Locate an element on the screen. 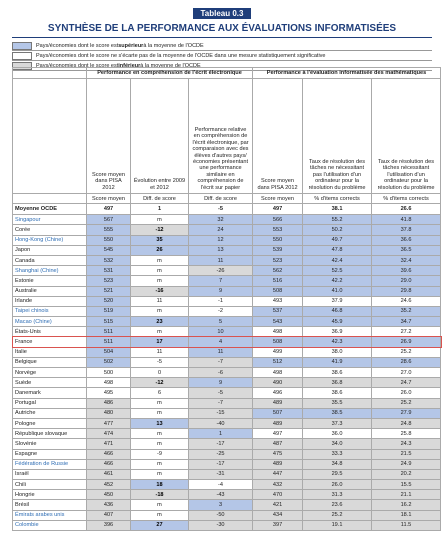  cell: 434 is located at coordinates (278, 515).